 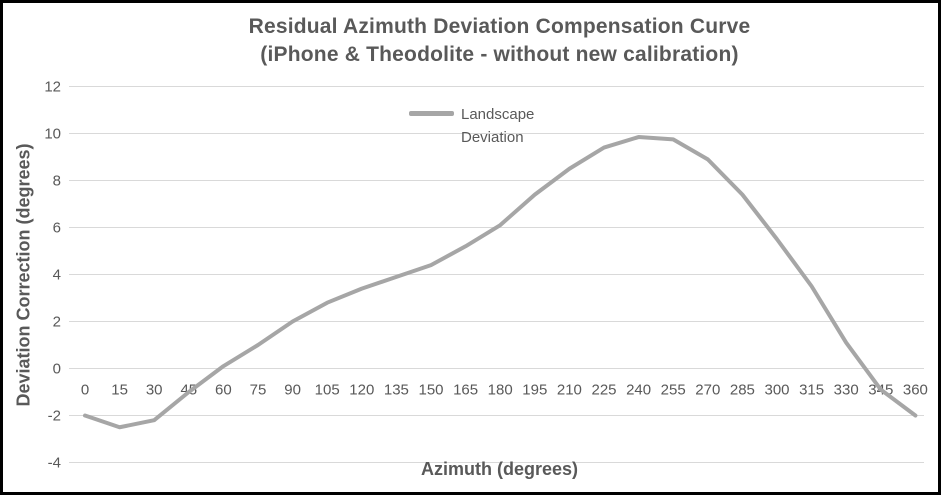 I want to click on x-tick-label: 210, so click(x=569, y=390).